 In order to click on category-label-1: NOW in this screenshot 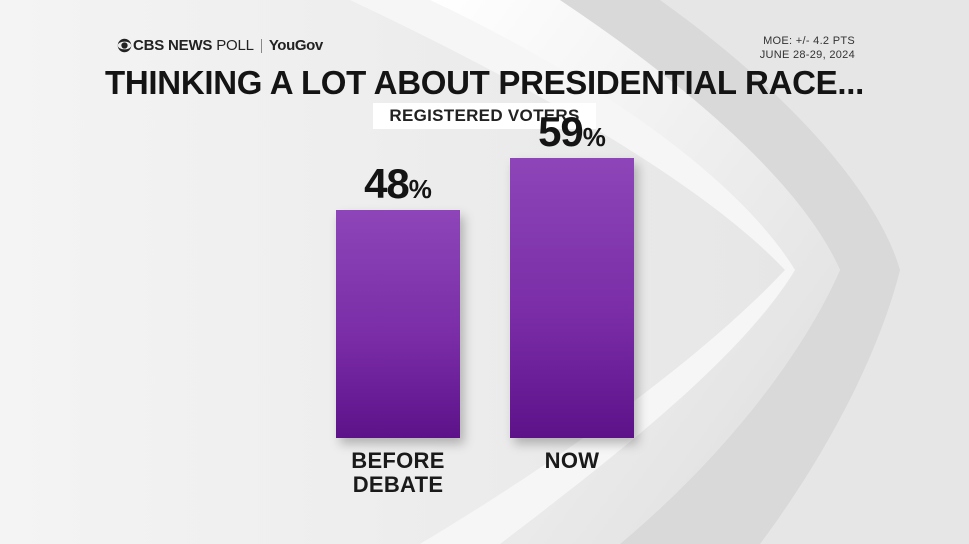, I will do `click(572, 460)`.